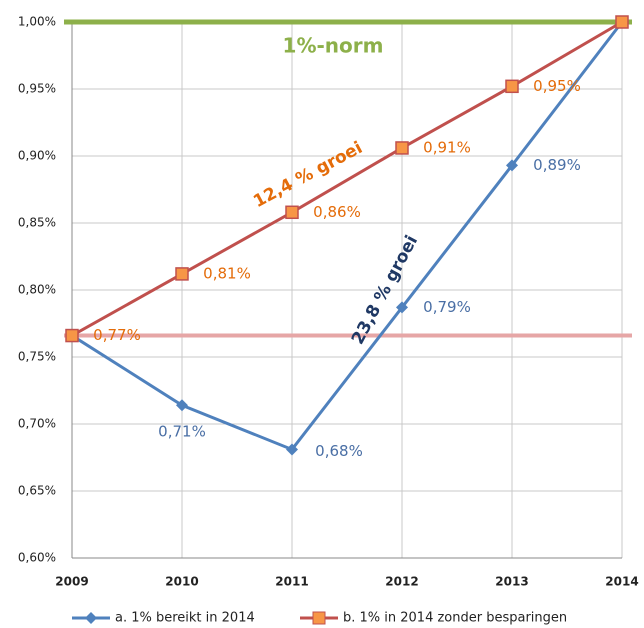 The image size is (644, 628). I want to click on value-label: 0,79%, so click(447, 307).